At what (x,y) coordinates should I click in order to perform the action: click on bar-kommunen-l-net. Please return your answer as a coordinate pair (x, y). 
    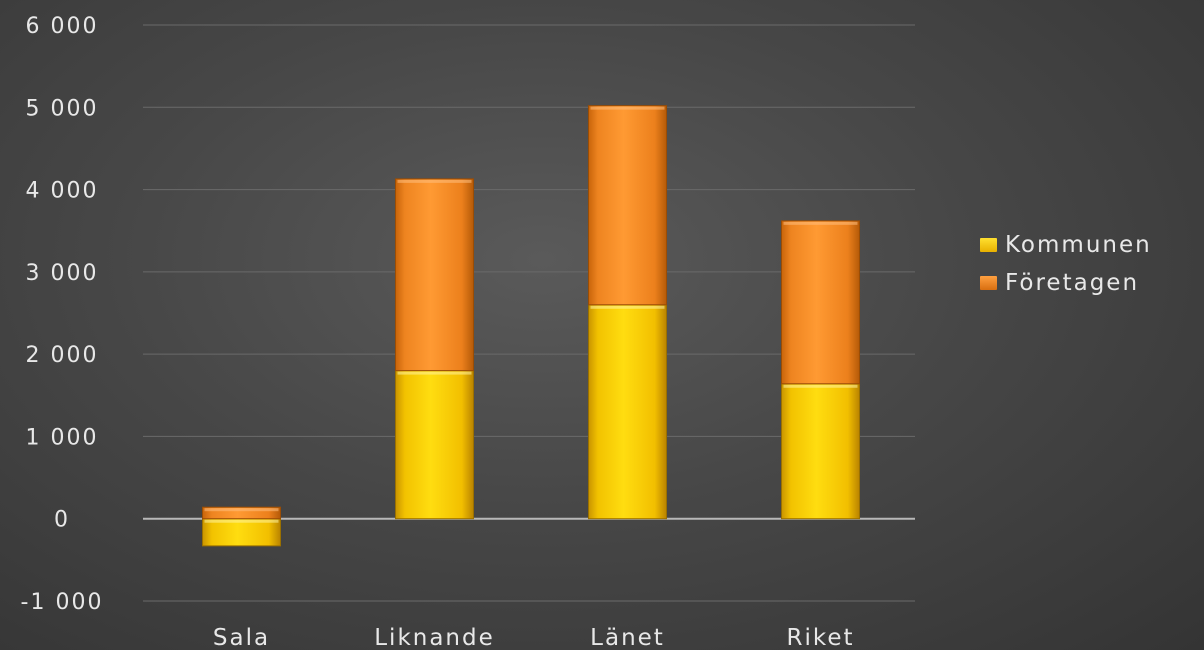
    Looking at the image, I should click on (627, 412).